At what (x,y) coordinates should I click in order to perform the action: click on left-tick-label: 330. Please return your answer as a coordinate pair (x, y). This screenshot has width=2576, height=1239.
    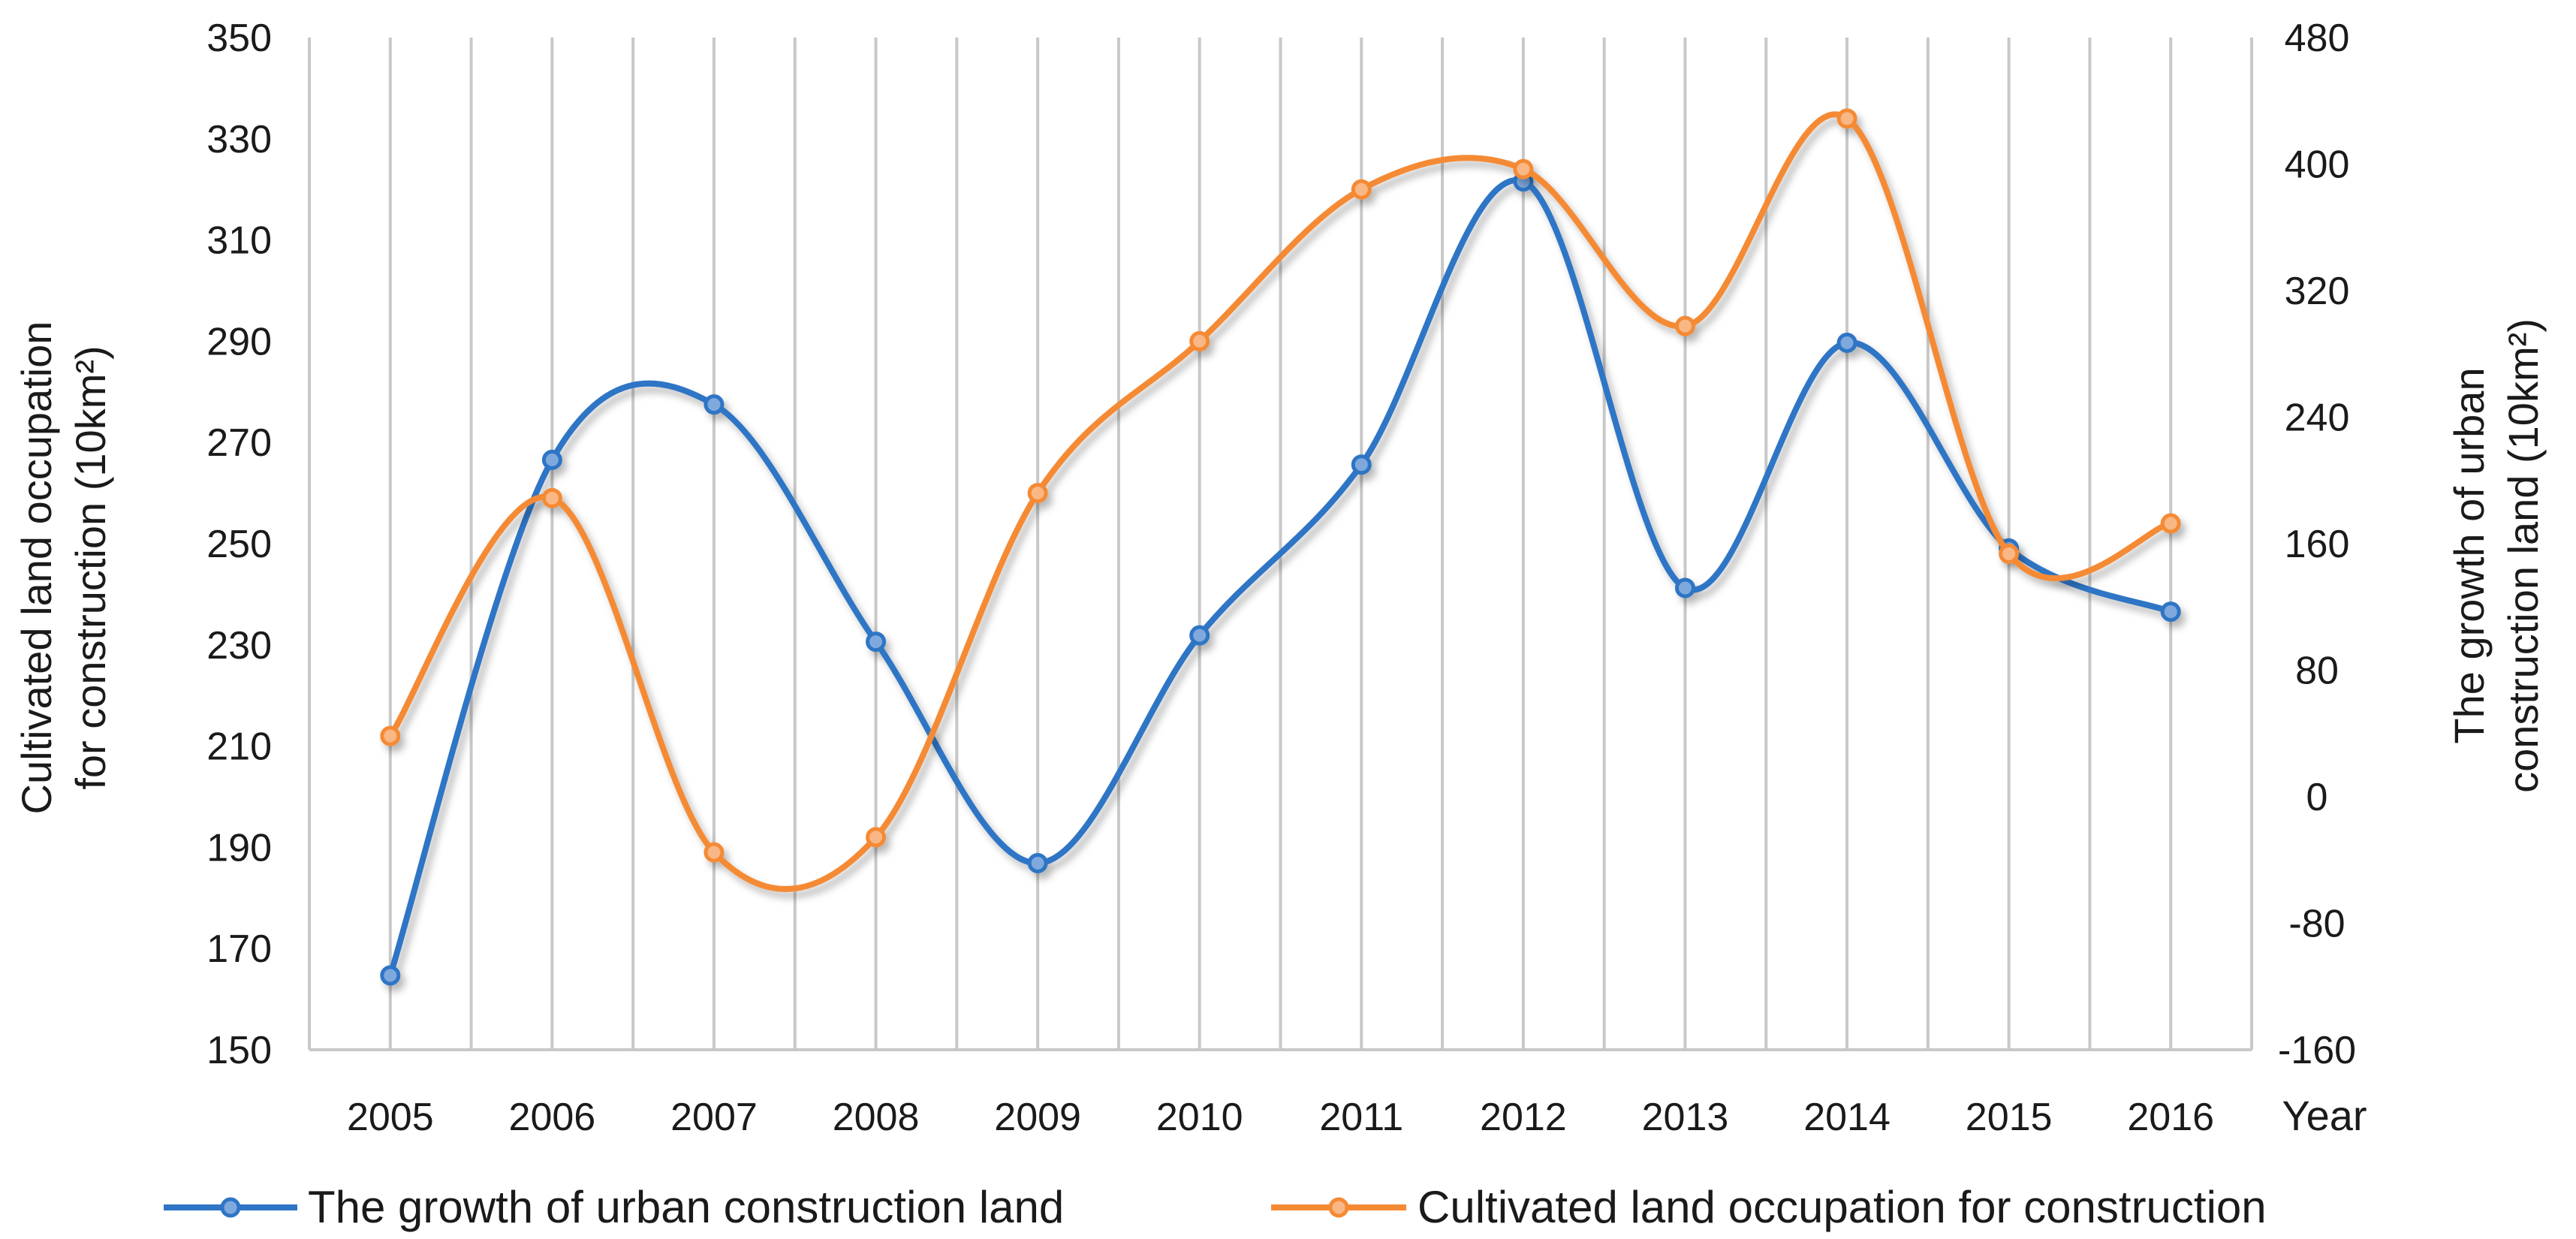
    Looking at the image, I should click on (239, 139).